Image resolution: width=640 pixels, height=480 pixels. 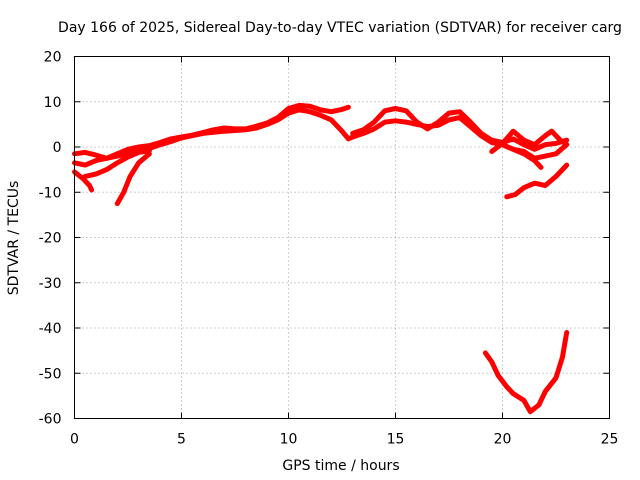 What do you see at coordinates (57, 148) in the screenshot?
I see `y-tick-label: 0` at bounding box center [57, 148].